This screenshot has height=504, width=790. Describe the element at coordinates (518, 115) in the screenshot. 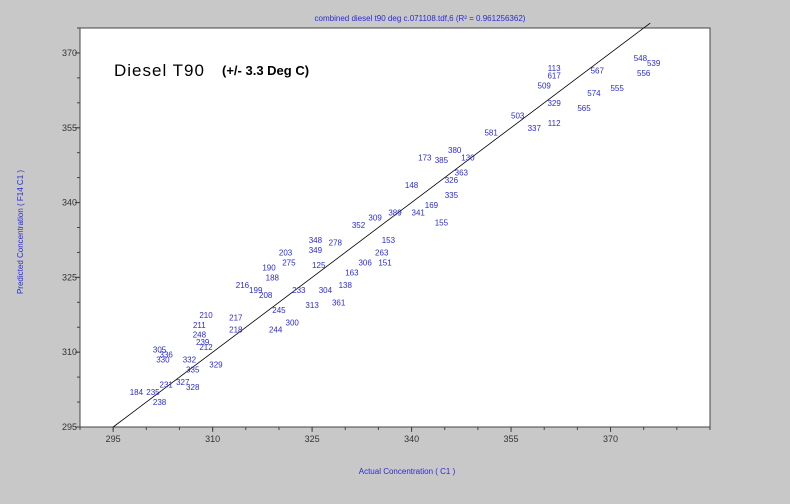

I see `data-point-label: 503` at that location.